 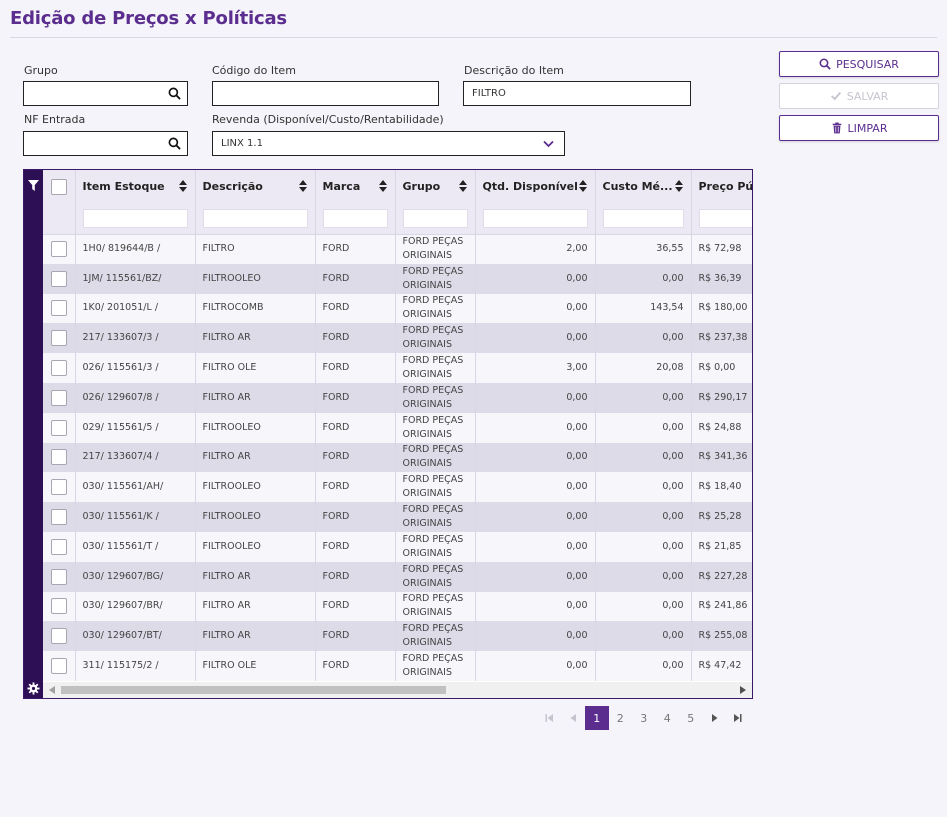 What do you see at coordinates (643, 636) in the screenshot?
I see `custo-medio-cell: 0,00` at bounding box center [643, 636].